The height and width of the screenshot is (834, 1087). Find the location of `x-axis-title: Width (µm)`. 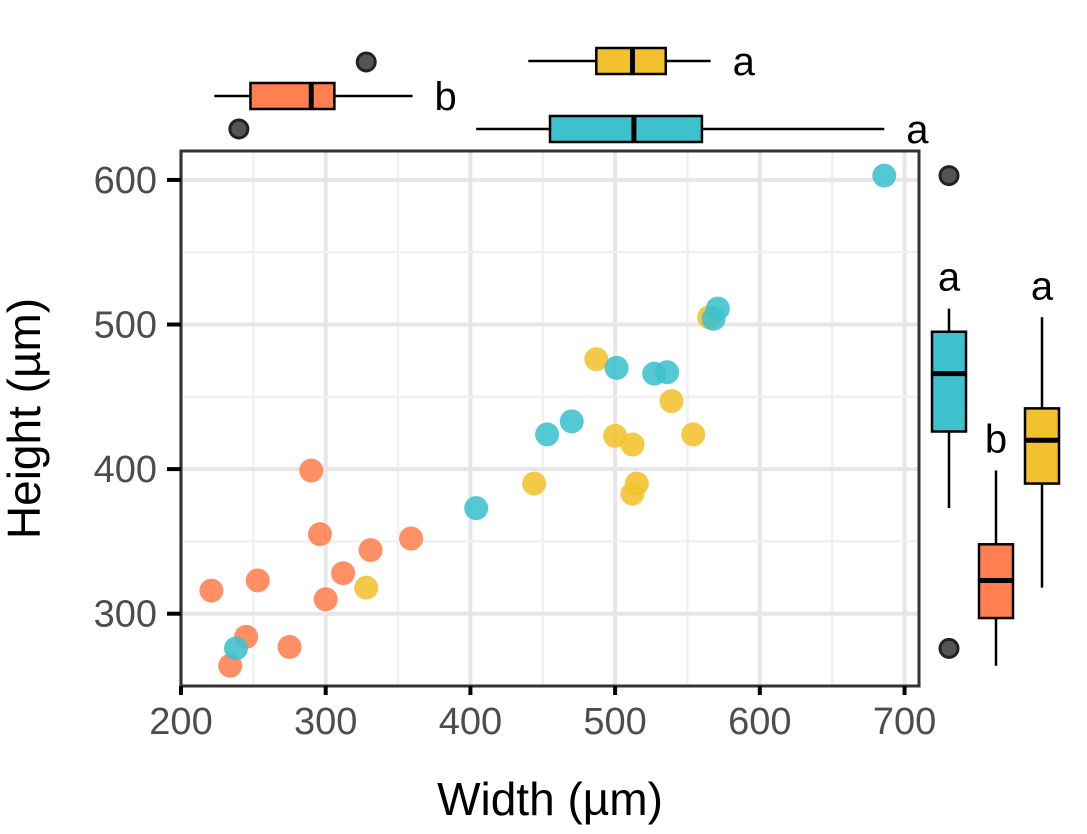

x-axis-title: Width (µm) is located at coordinates (550, 799).